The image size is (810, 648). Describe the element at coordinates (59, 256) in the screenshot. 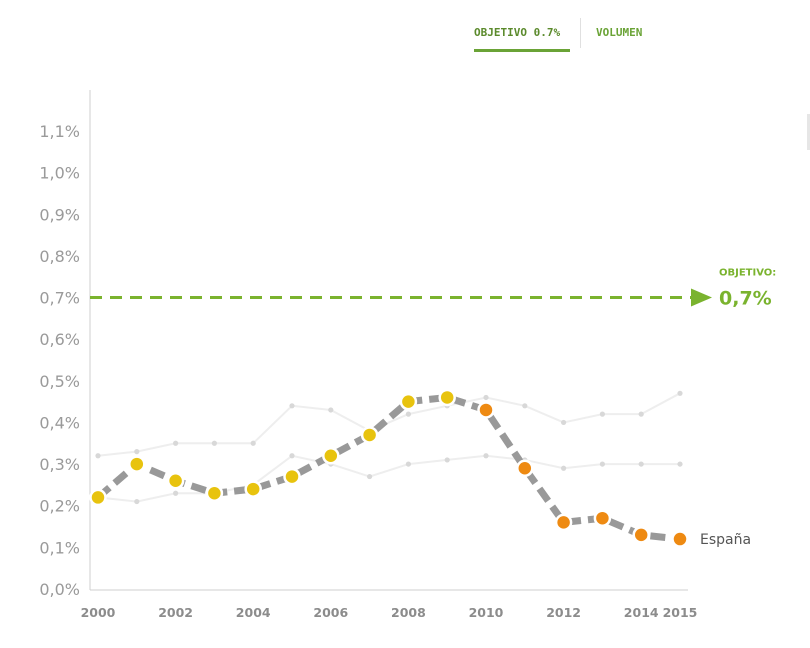

I see `y-tick-label: 0,8%` at that location.